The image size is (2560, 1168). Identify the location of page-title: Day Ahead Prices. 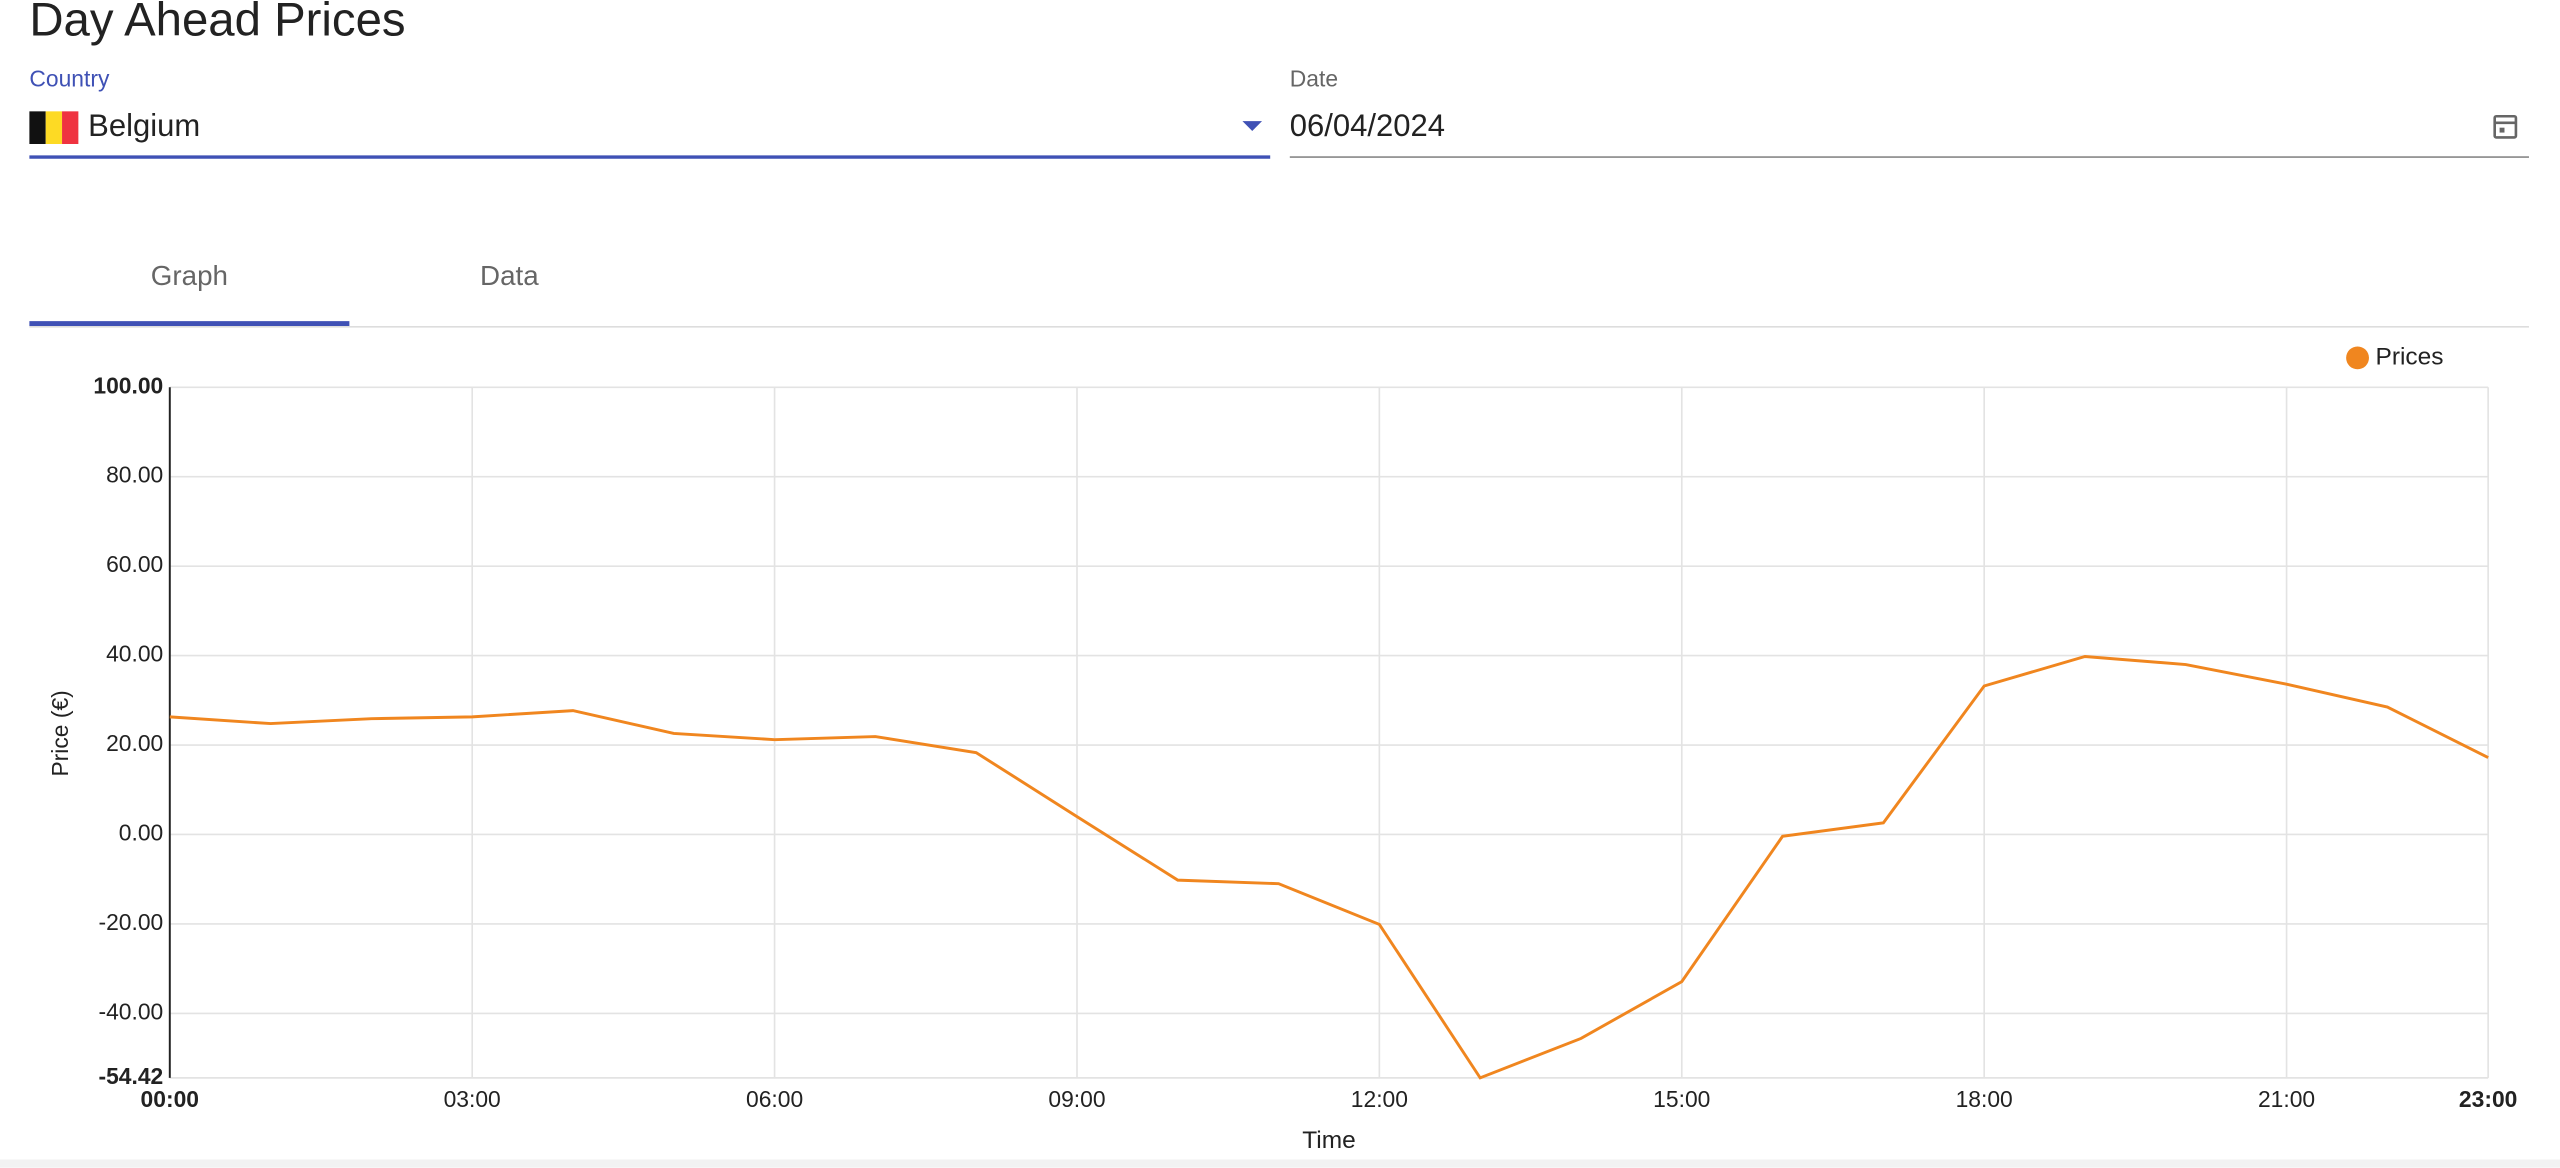
(217, 23).